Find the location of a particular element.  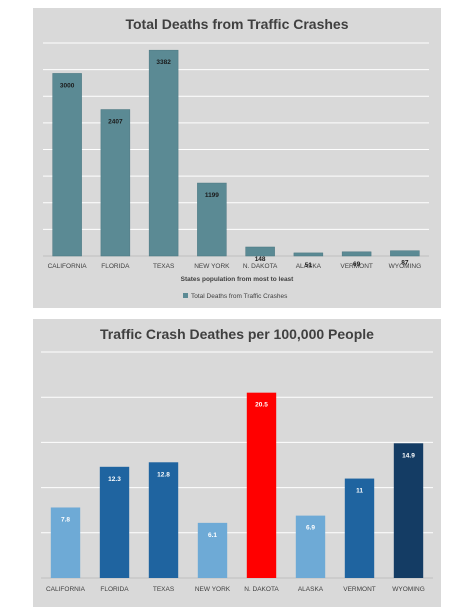

legend-label: Total Deaths from Traffic Crashes is located at coordinates (239, 296).